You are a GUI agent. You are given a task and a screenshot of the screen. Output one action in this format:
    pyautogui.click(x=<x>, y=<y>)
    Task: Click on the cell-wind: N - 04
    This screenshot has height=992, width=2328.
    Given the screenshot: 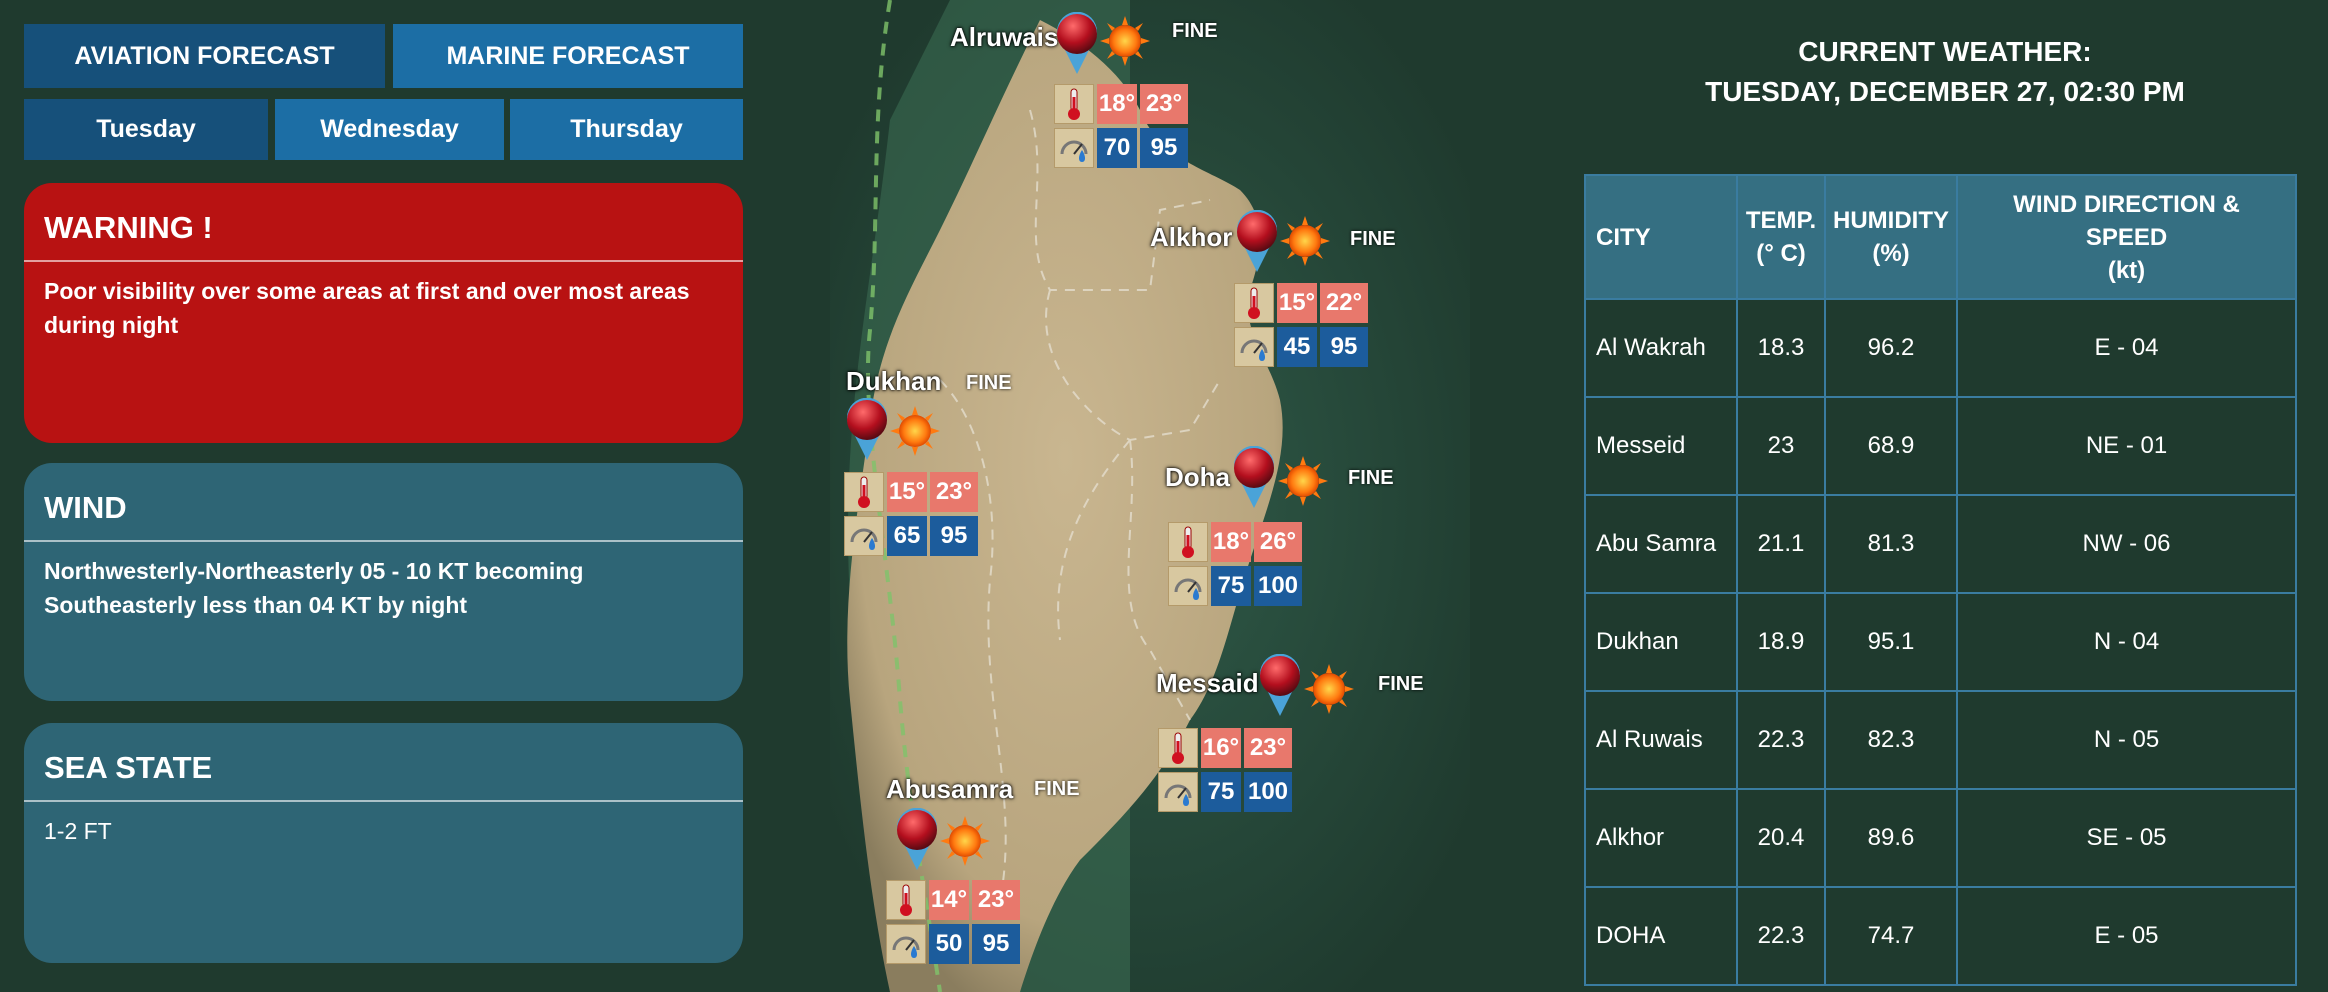 What is the action you would take?
    pyautogui.click(x=2126, y=642)
    